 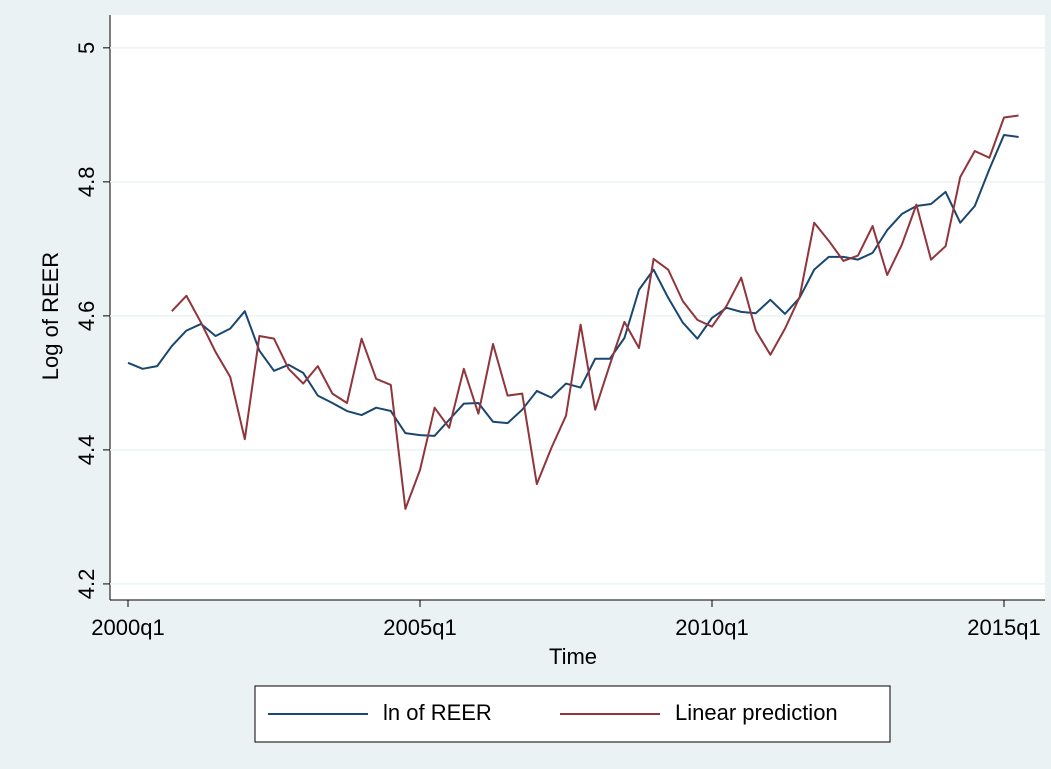 What do you see at coordinates (1003, 627) in the screenshot?
I see `x-tick-label: 2015q1` at bounding box center [1003, 627].